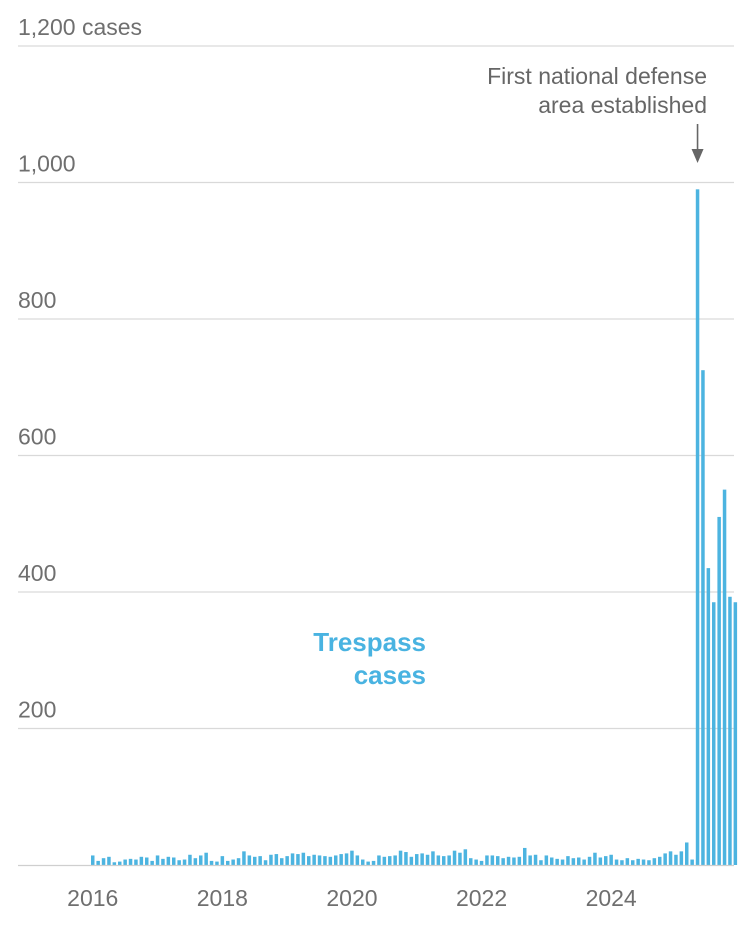 The image size is (752, 931). What do you see at coordinates (37, 300) in the screenshot?
I see `y-tick-label-800: 800` at bounding box center [37, 300].